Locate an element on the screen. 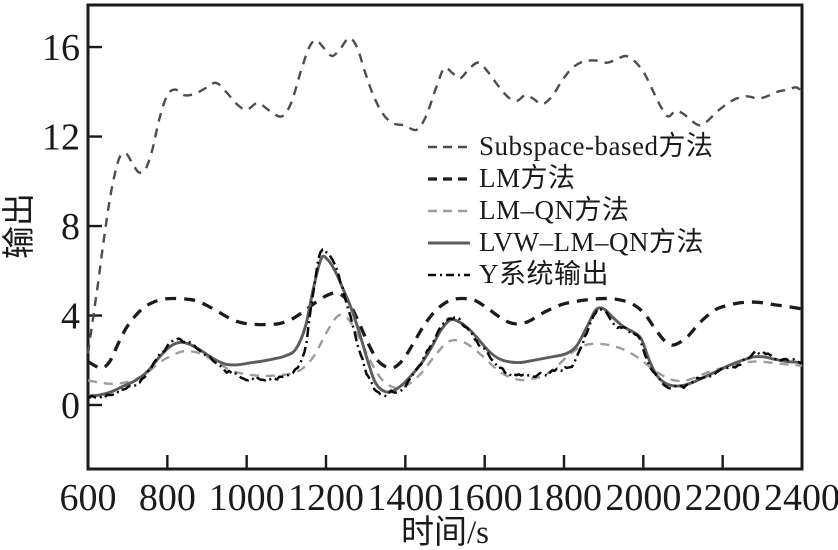  x-tick-label: 1200 is located at coordinates (326, 498).